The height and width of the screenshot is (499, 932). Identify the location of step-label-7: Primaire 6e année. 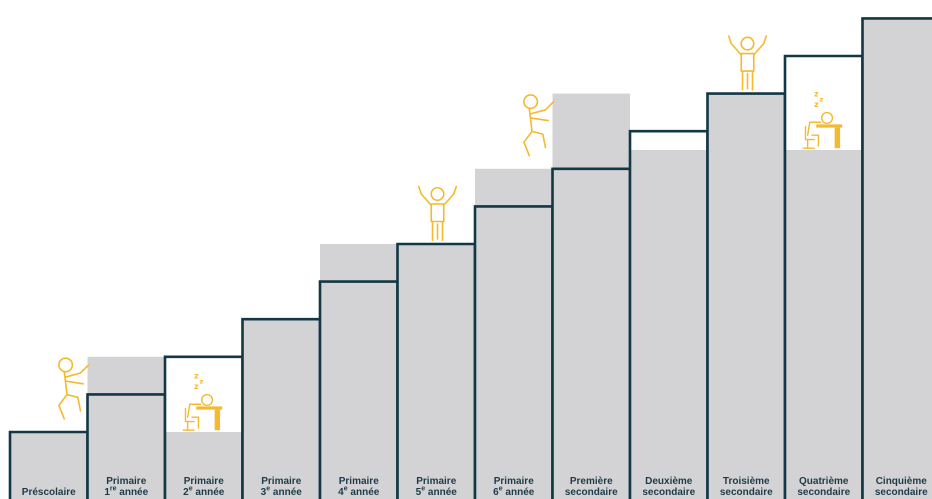
(514, 487).